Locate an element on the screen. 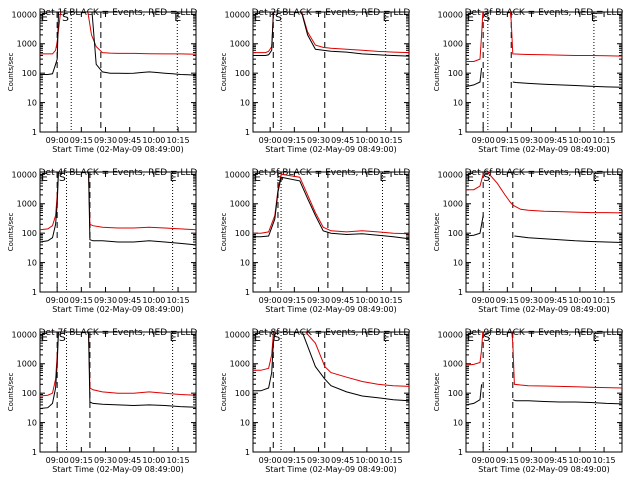  chart-title: Det 9f BLACK = Events, RED = LLD is located at coordinates (544, 333).